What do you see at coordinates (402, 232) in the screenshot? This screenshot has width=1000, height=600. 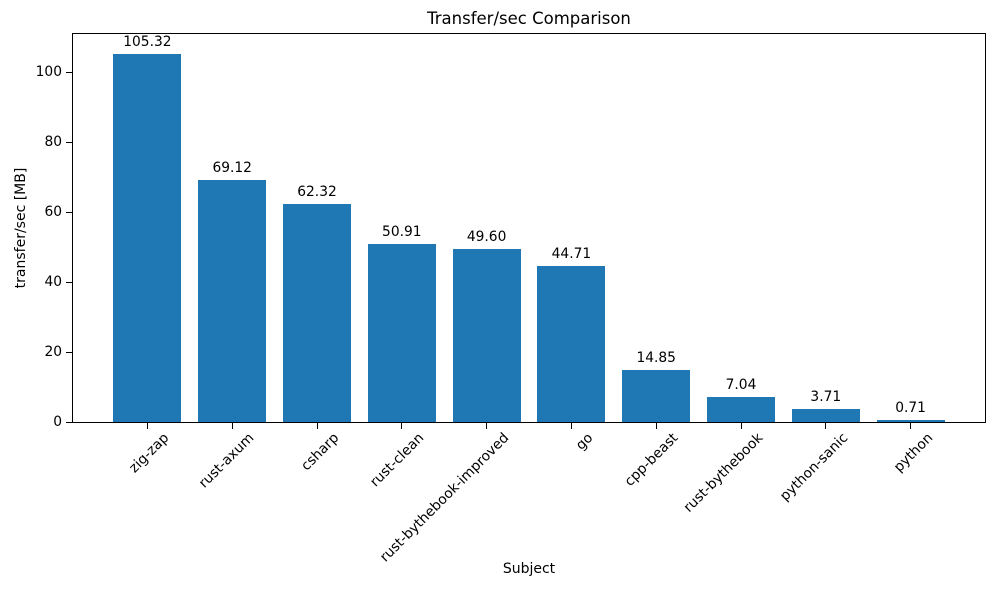 I see `bar-value-label: 50.91` at bounding box center [402, 232].